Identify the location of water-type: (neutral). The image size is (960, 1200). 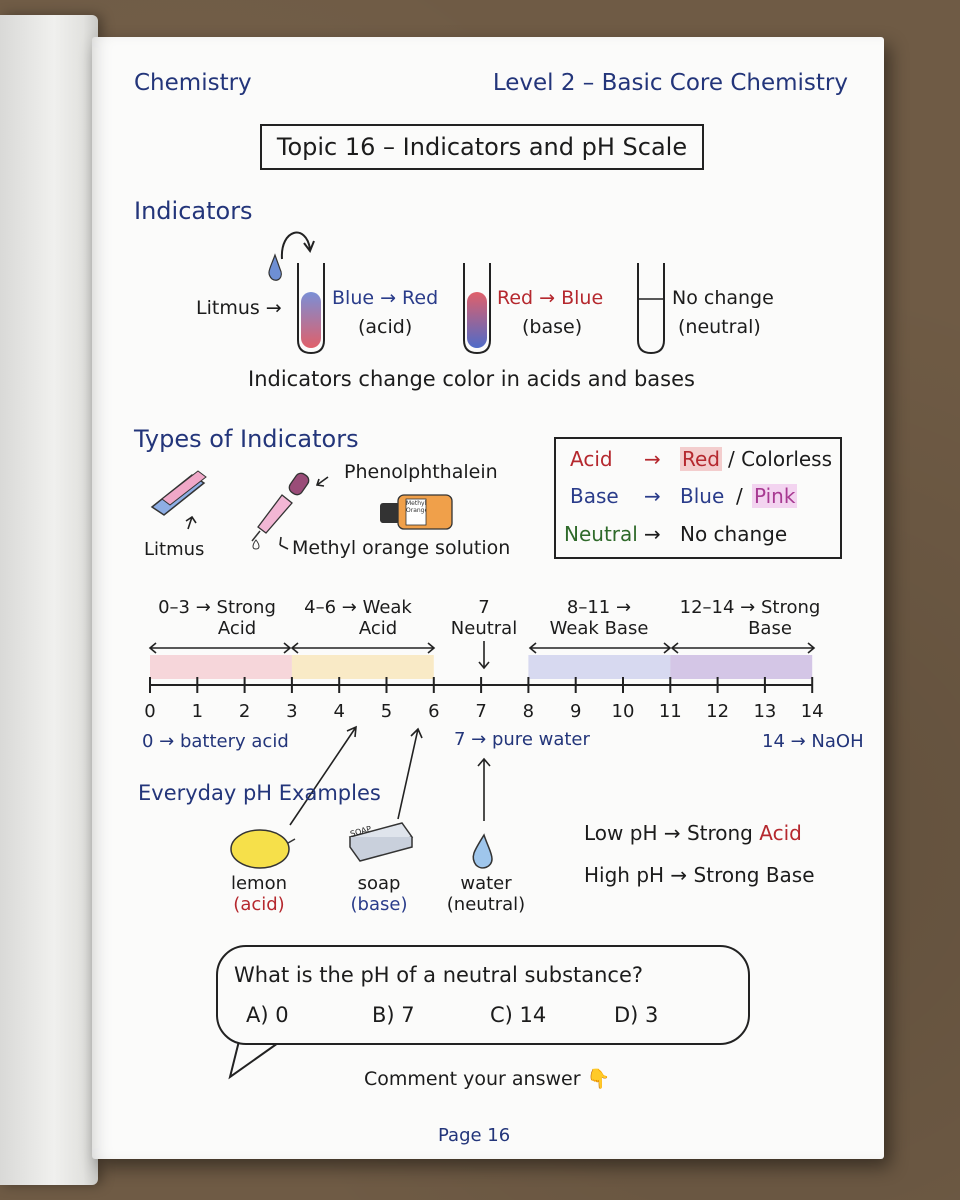
(486, 904).